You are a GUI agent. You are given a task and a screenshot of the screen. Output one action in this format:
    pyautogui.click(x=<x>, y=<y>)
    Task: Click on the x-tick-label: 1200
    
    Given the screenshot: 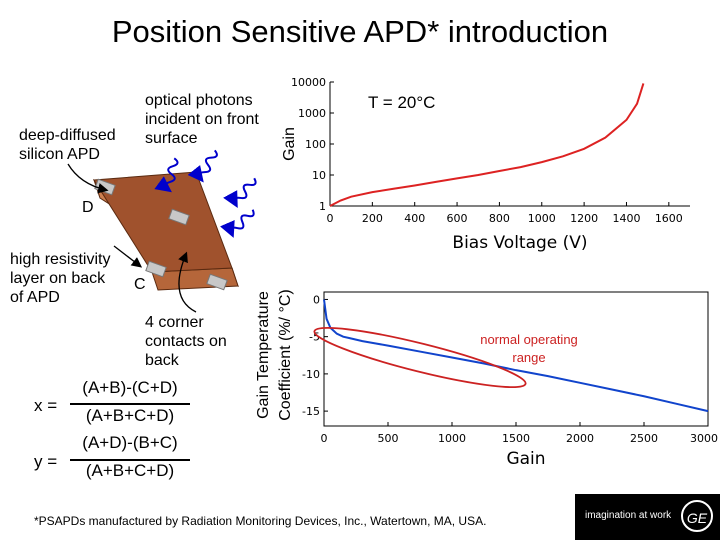 What is the action you would take?
    pyautogui.click(x=584, y=218)
    